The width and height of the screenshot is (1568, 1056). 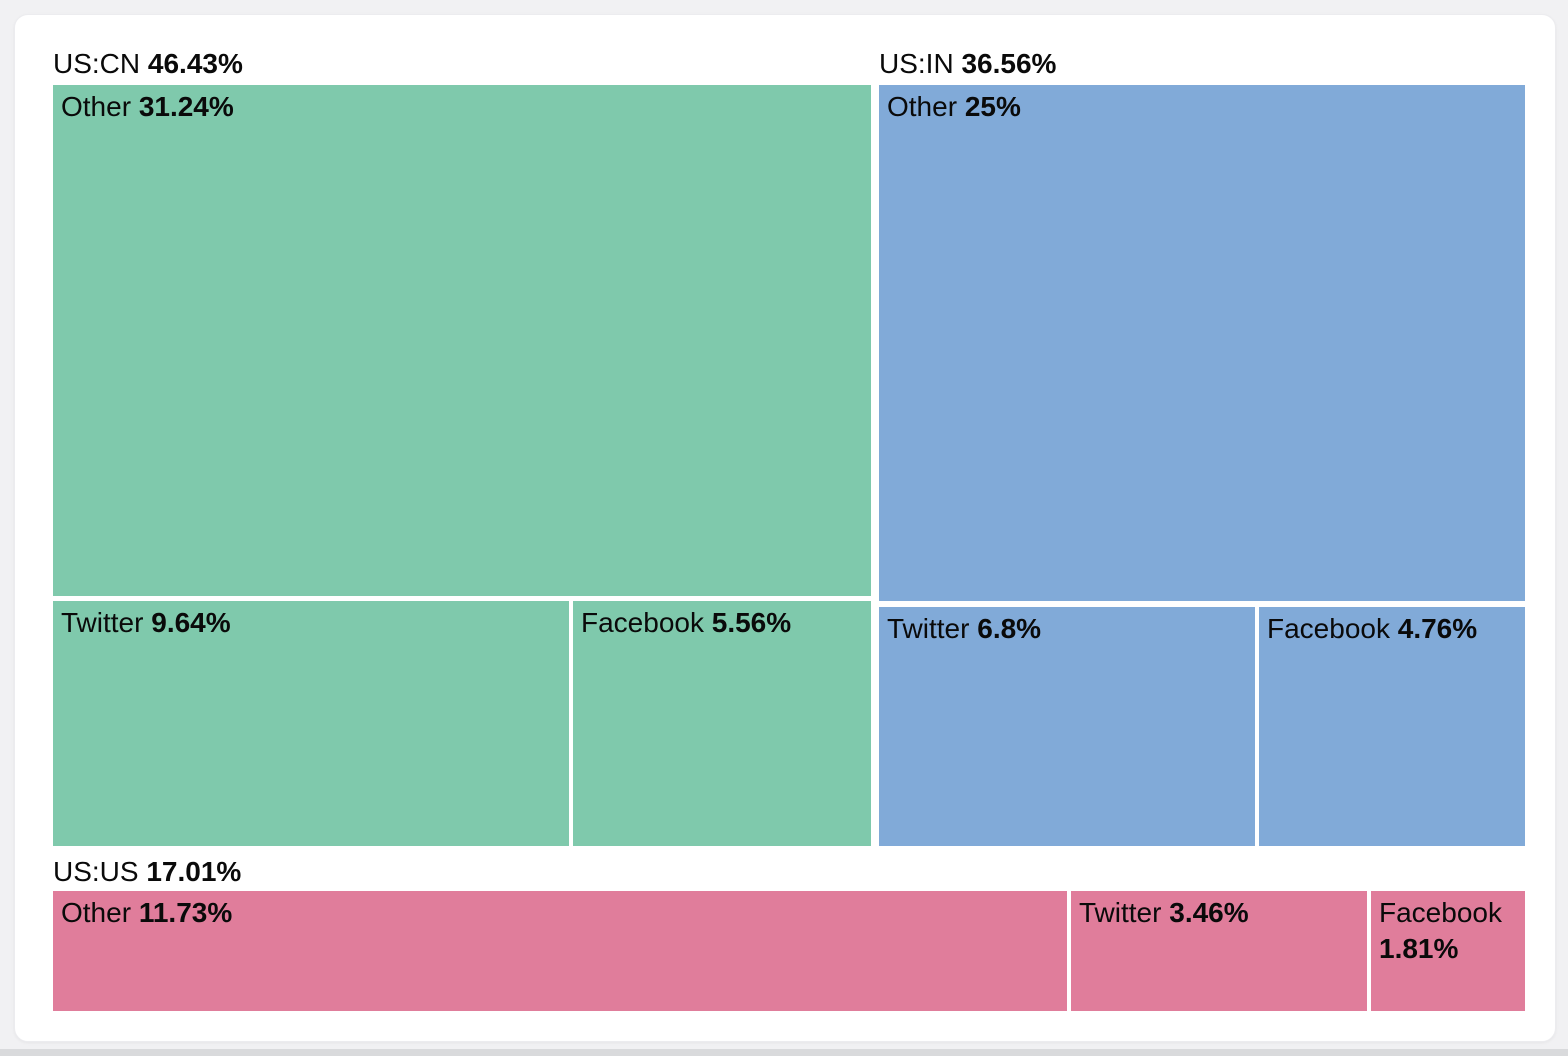 I want to click on cell-label: Twitter 6.8%, so click(x=1067, y=629).